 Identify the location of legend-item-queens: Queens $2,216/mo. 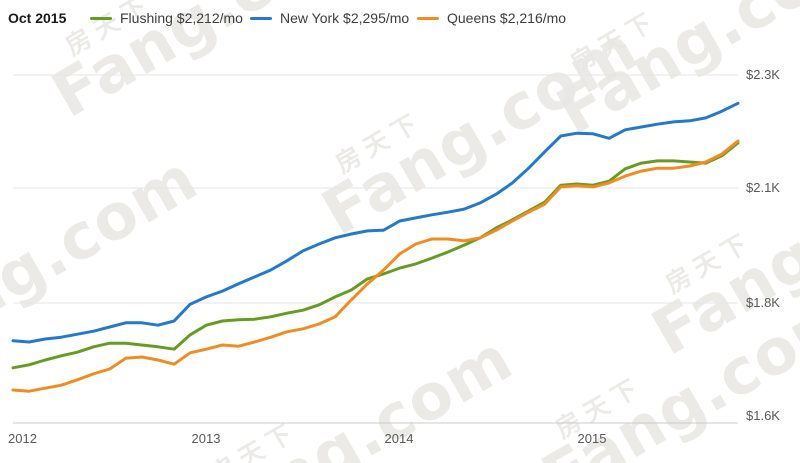
(491, 18).